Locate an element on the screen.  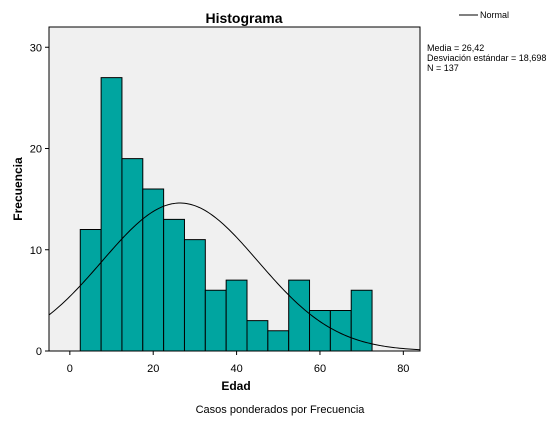
x-tick-label: 80 is located at coordinates (403, 369).